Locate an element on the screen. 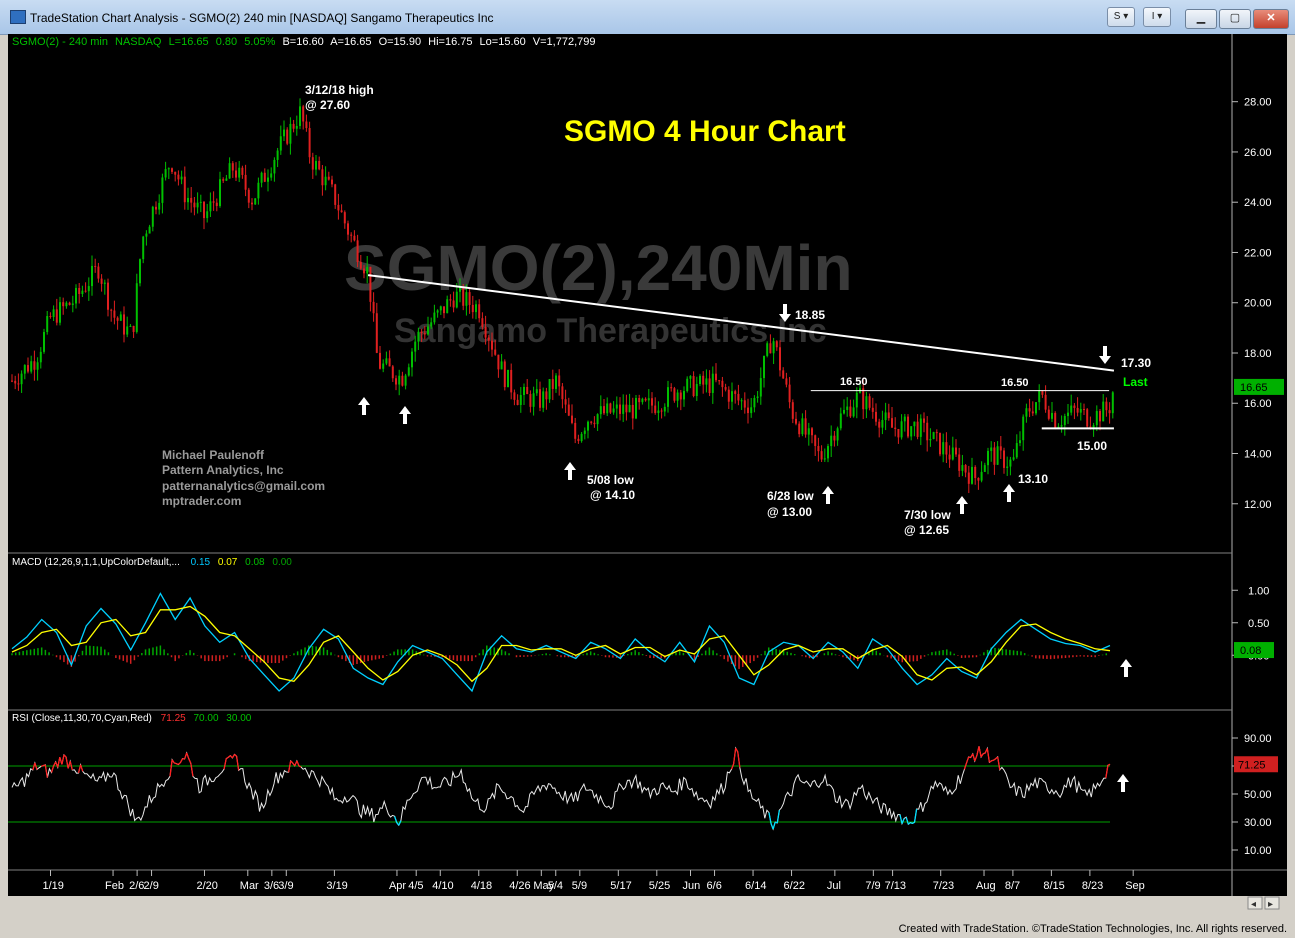 This screenshot has width=1295, height=938. svg-text: mptrader.com is located at coordinates (201, 501).